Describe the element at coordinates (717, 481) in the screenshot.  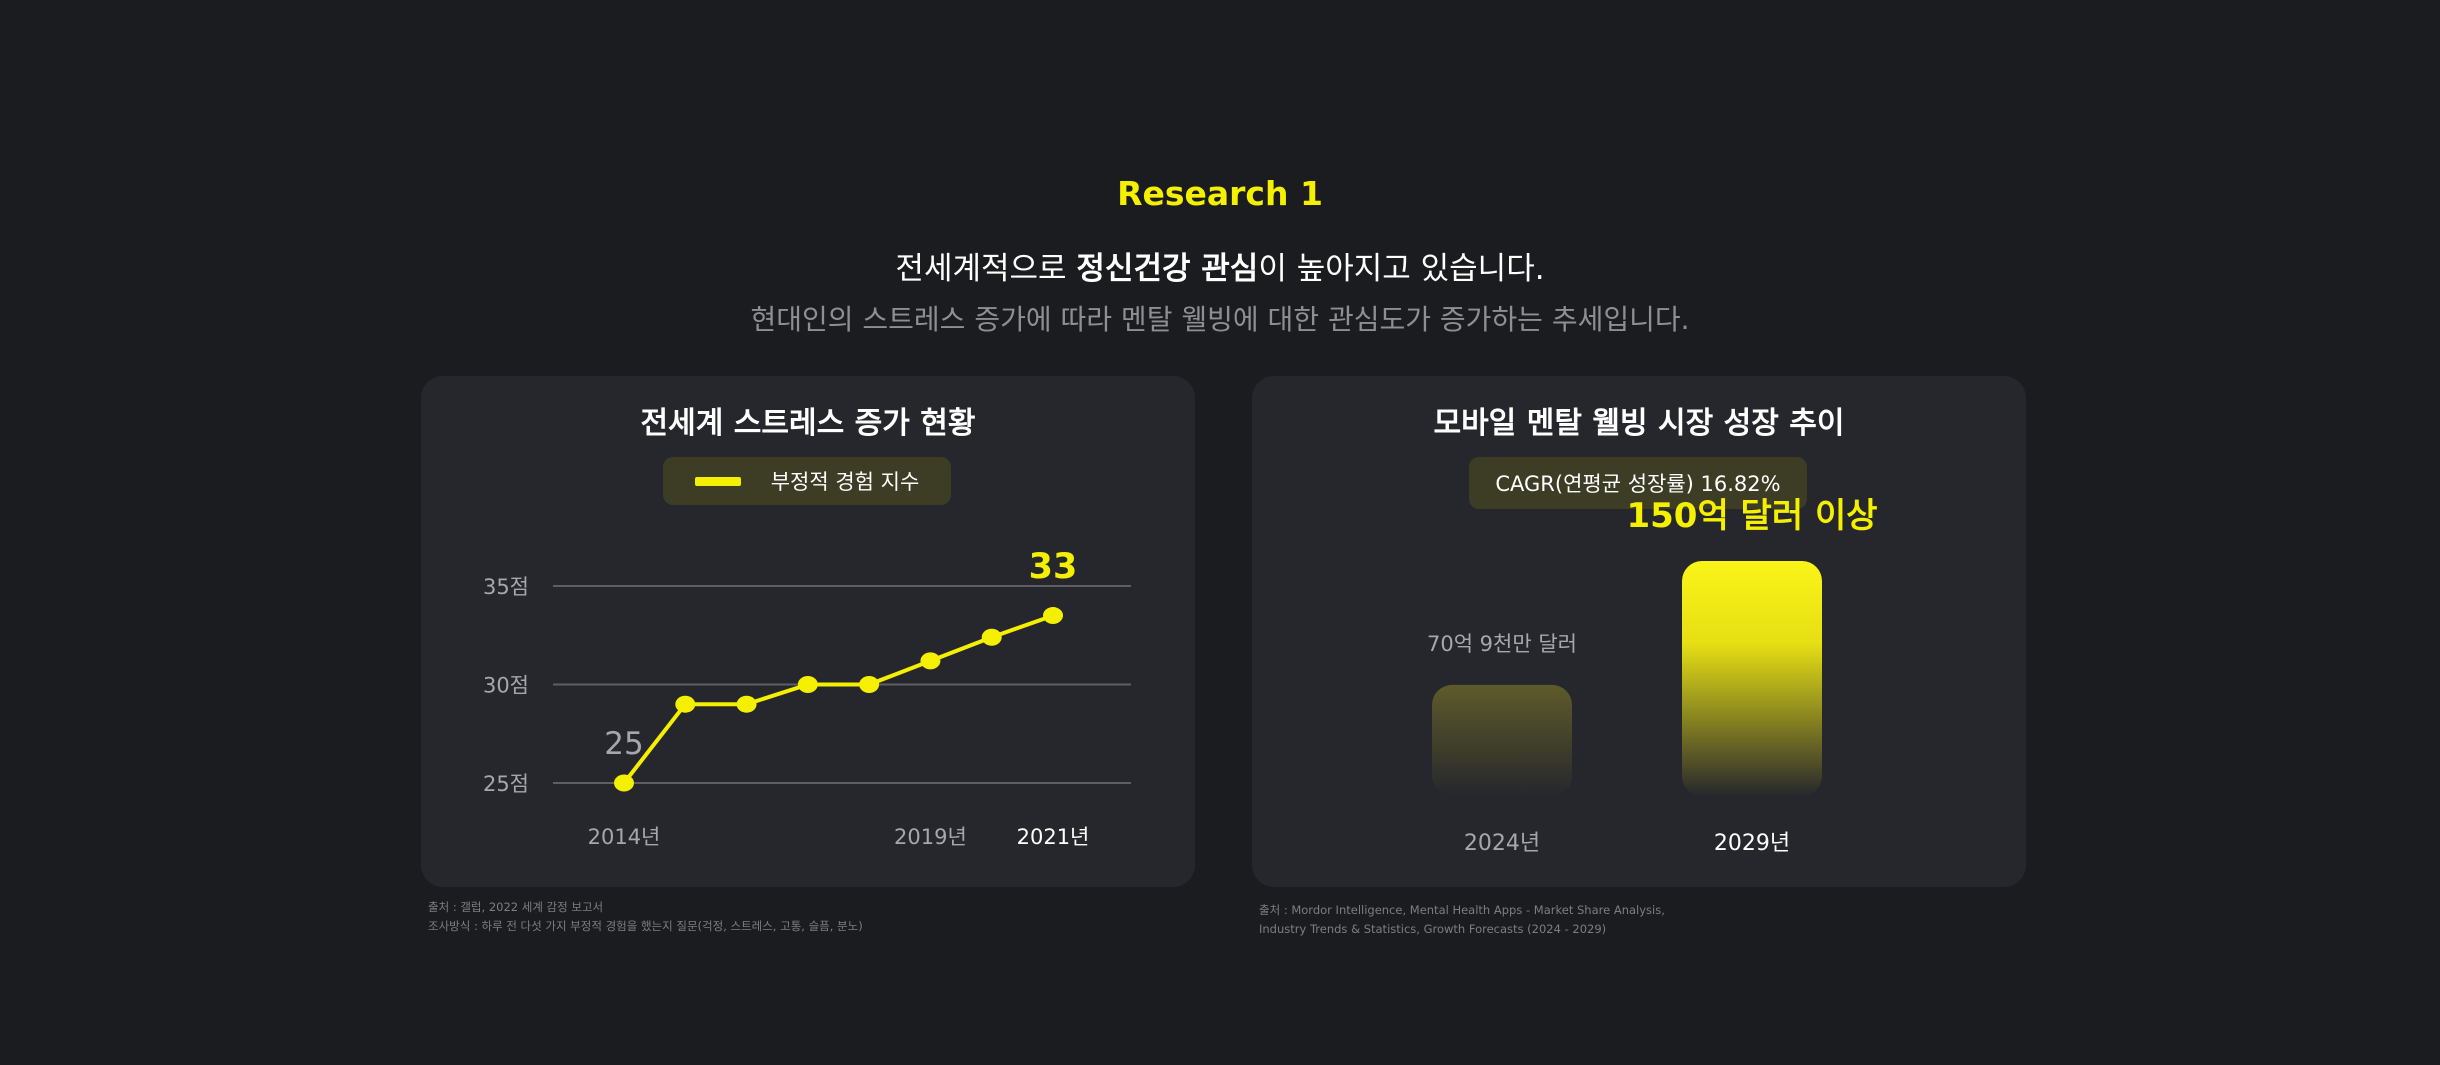
I see `legend-line-swatch` at that location.